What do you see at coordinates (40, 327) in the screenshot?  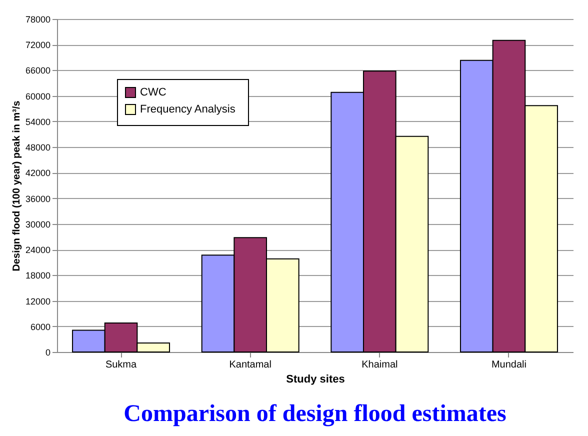 I see `y-tick-label: 6000` at bounding box center [40, 327].